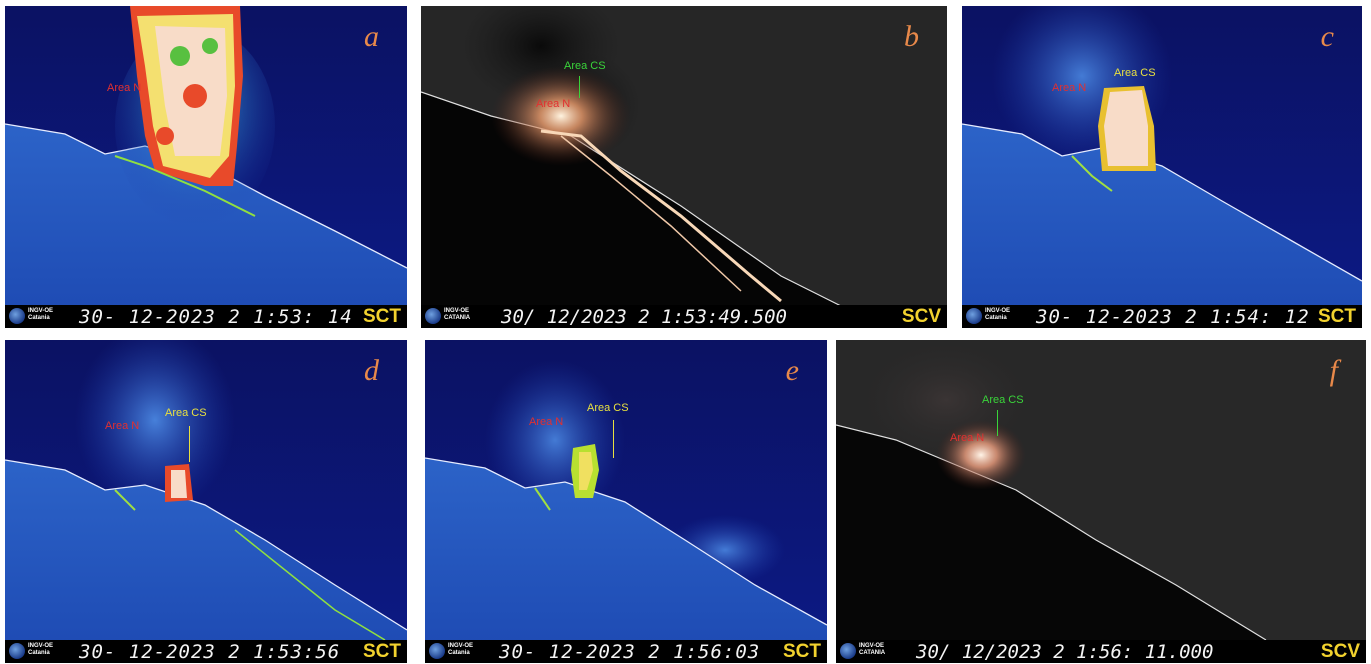 The width and height of the screenshot is (1371, 664). What do you see at coordinates (792, 370) in the screenshot?
I see `panel-letter: e` at bounding box center [792, 370].